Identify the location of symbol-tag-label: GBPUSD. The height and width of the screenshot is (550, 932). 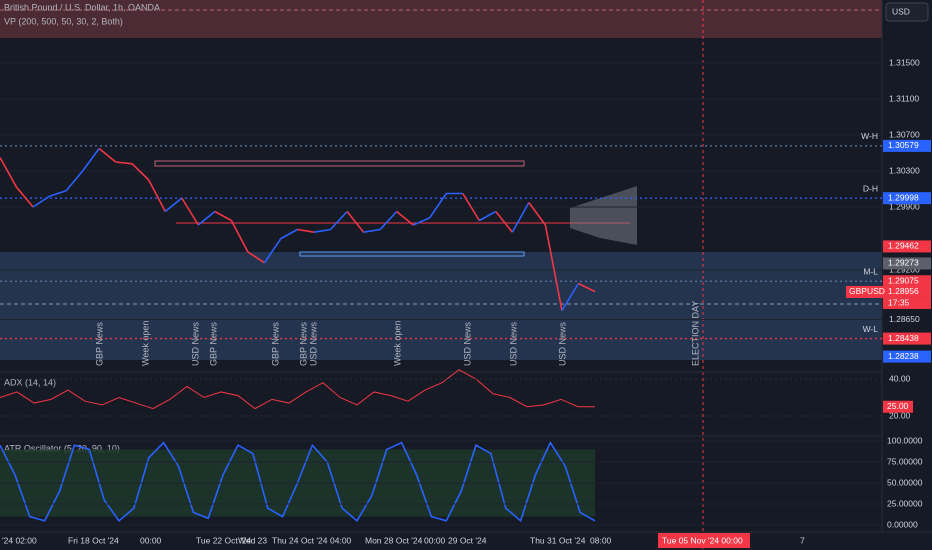
(867, 291).